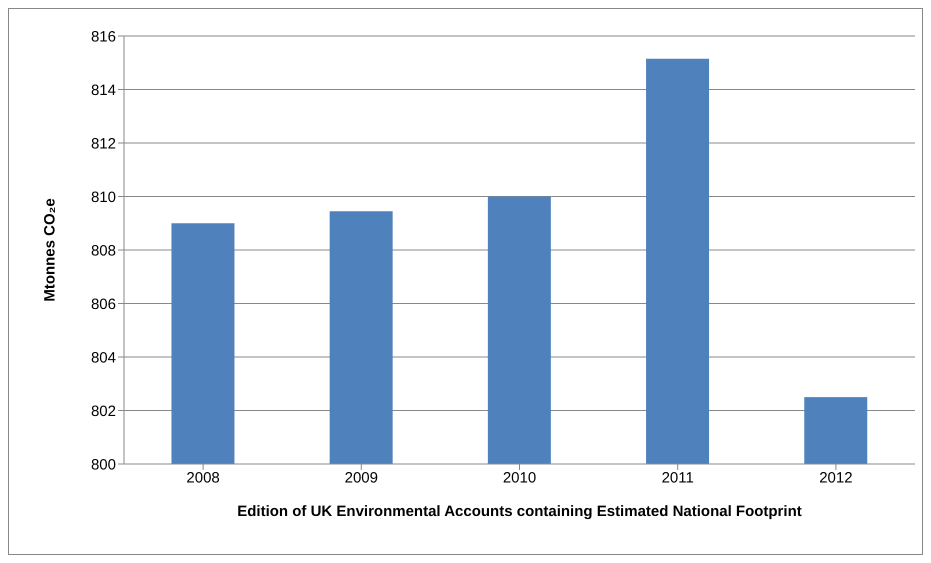 The width and height of the screenshot is (931, 563). Describe the element at coordinates (678, 478) in the screenshot. I see `x-tick-label: 2011` at that location.